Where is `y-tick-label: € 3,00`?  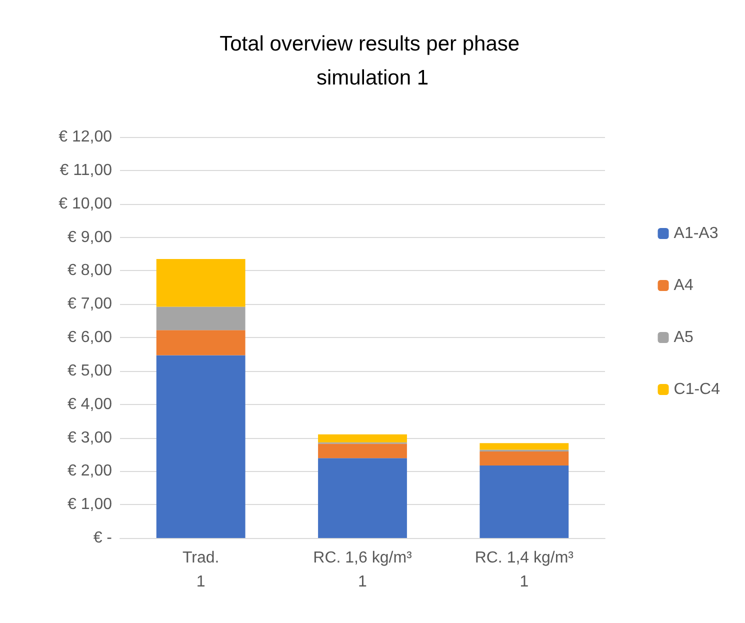
y-tick-label: € 3,00 is located at coordinates (90, 437).